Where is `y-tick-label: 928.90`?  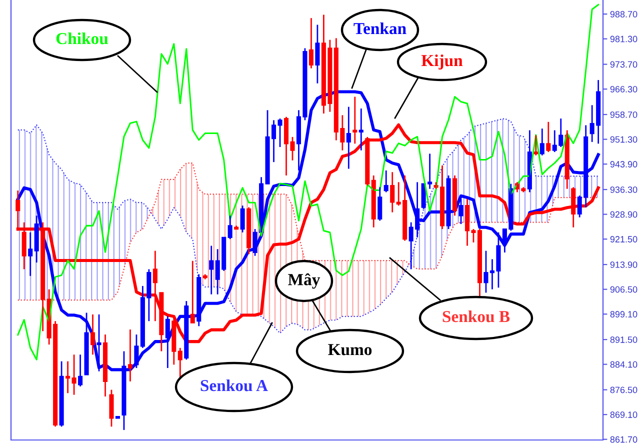
y-tick-label: 928.90 is located at coordinates (624, 214).